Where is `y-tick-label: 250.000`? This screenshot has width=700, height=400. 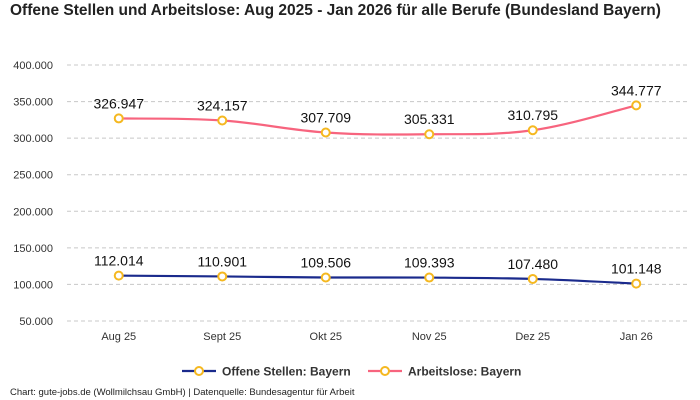
y-tick-label: 250.000 is located at coordinates (33, 176).